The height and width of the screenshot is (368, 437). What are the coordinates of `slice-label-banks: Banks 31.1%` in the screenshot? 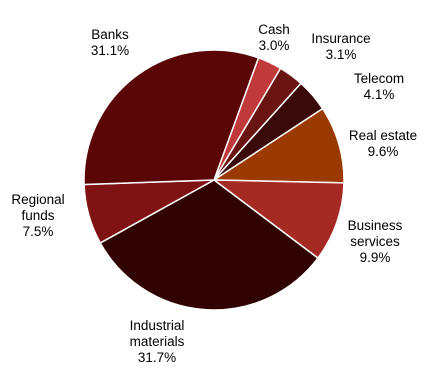 It's located at (110, 42).